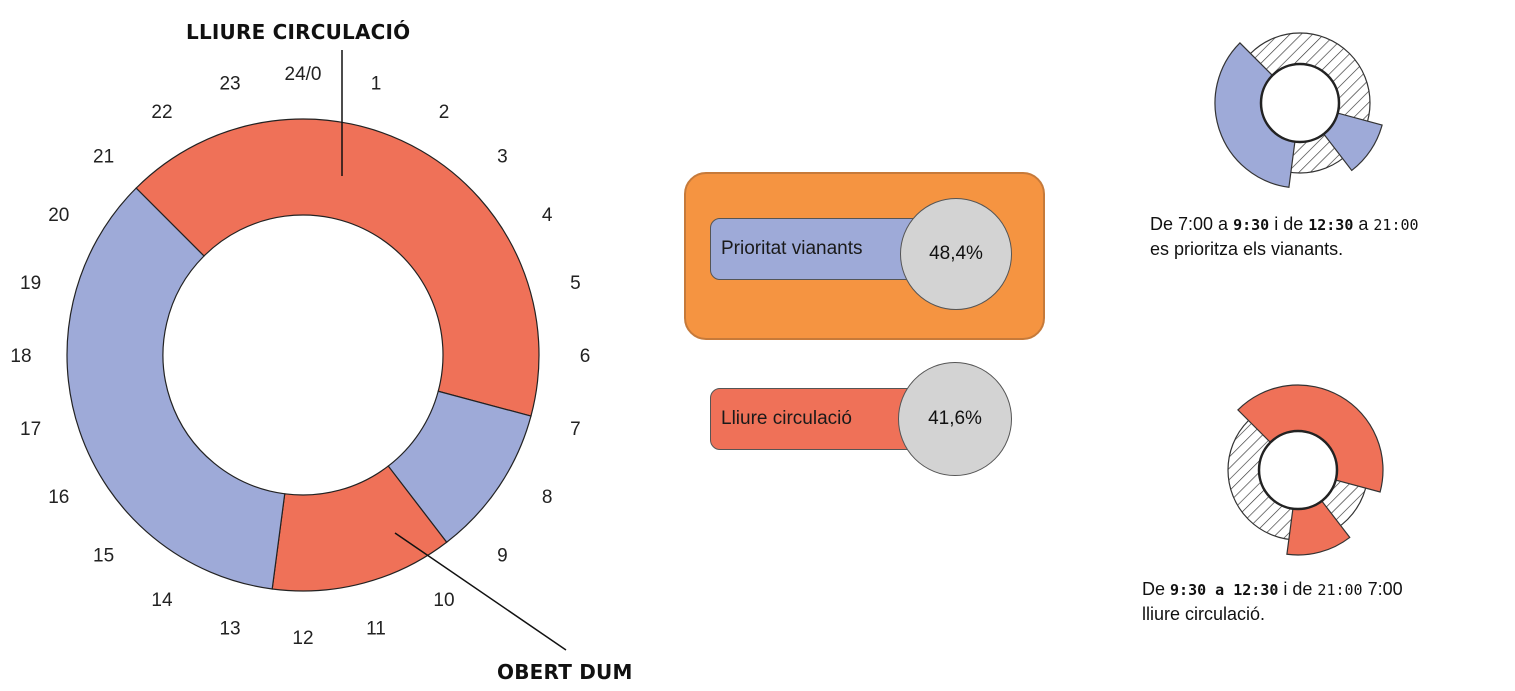 The image size is (1515, 691). Describe the element at coordinates (30, 429) in the screenshot. I see `hour-label-17: 17` at that location.